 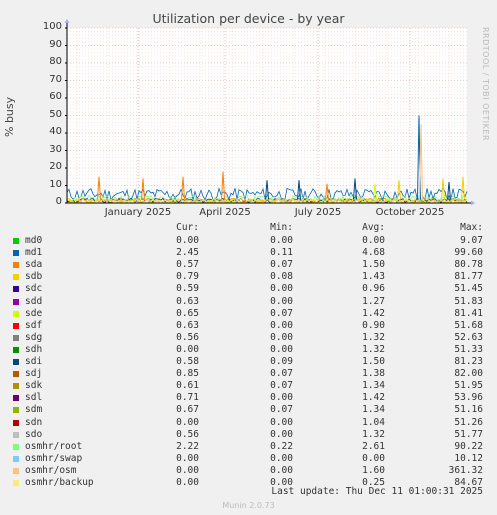 What do you see at coordinates (34, 434) in the screenshot?
I see `legend-name: sdo` at bounding box center [34, 434].